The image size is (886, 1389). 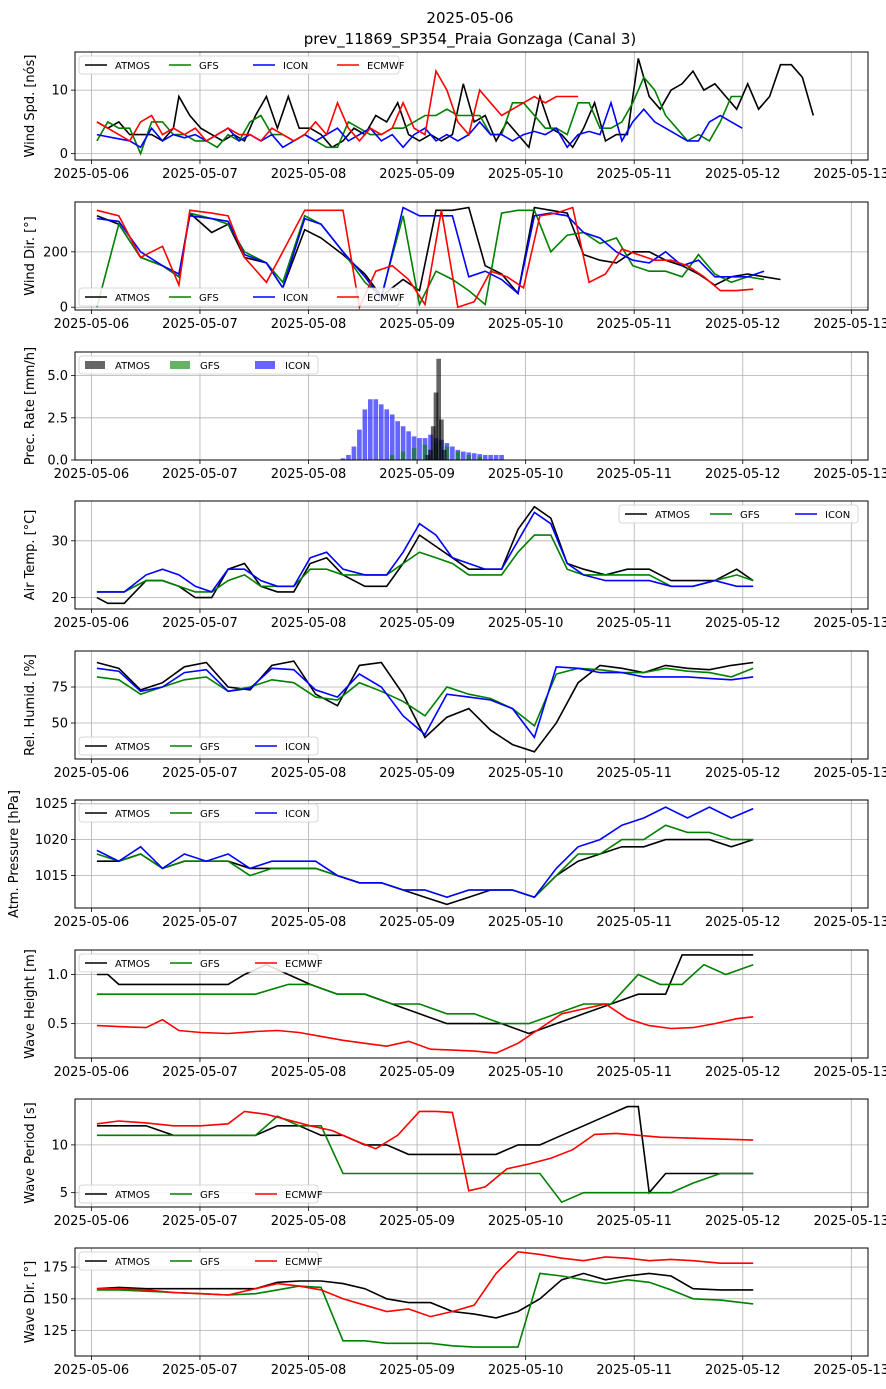 I want to click on y-tick-label: 20, so click(x=59, y=598).